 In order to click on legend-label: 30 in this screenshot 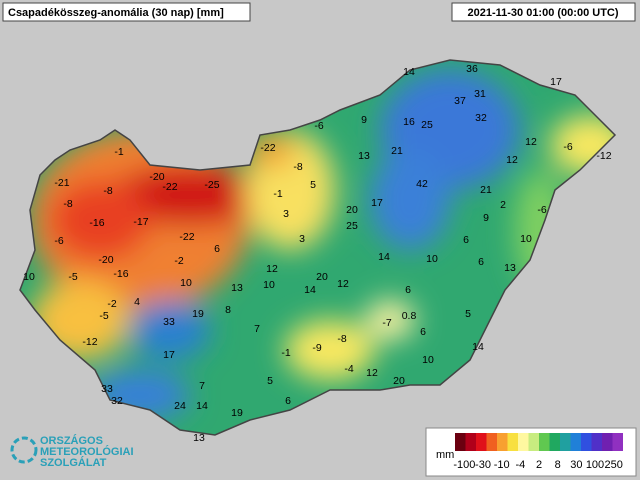, I will do `click(576, 465)`.